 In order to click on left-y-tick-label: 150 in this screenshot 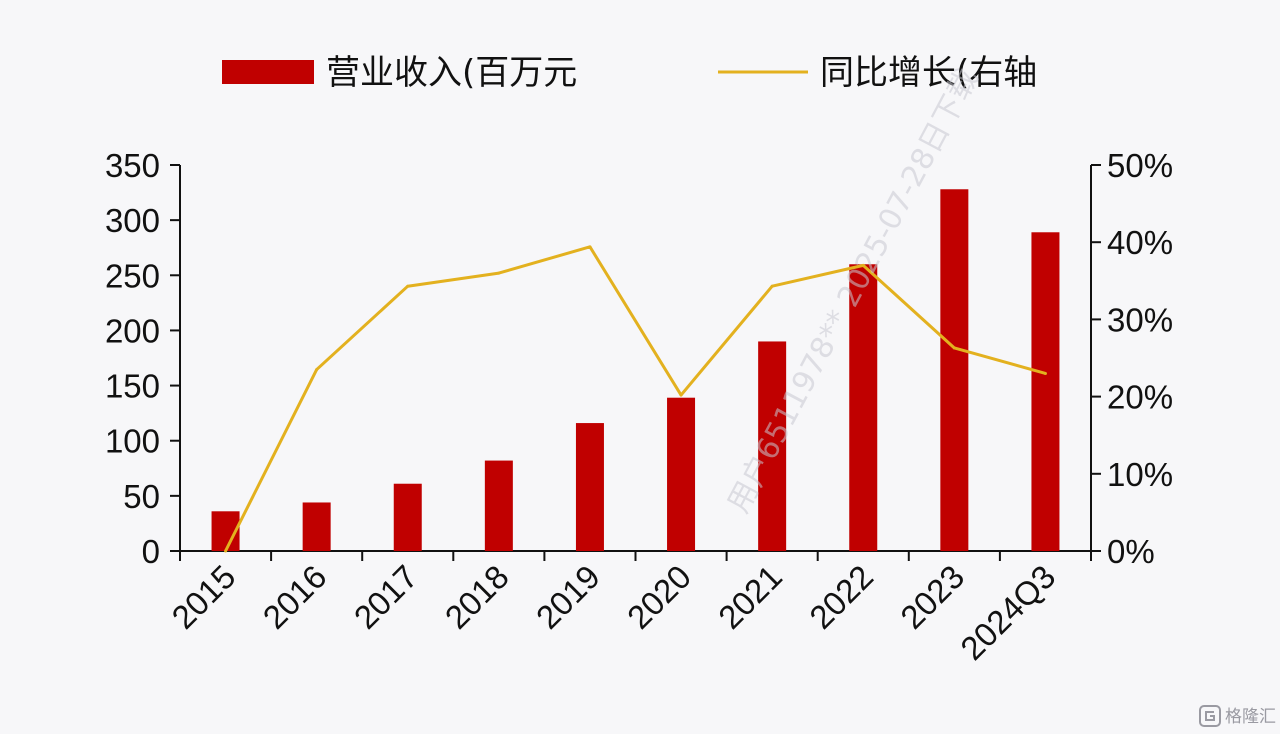, I will do `click(132, 386)`.